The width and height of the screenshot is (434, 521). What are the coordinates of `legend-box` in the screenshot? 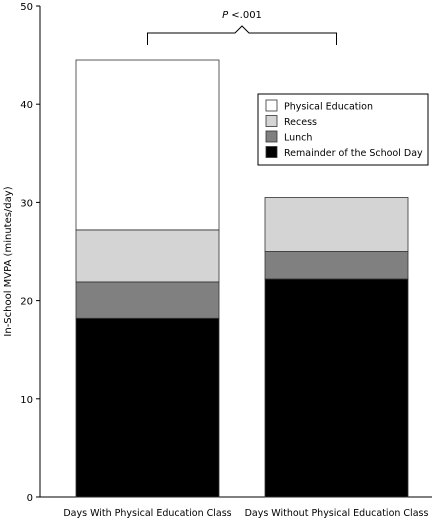 It's located at (343, 129).